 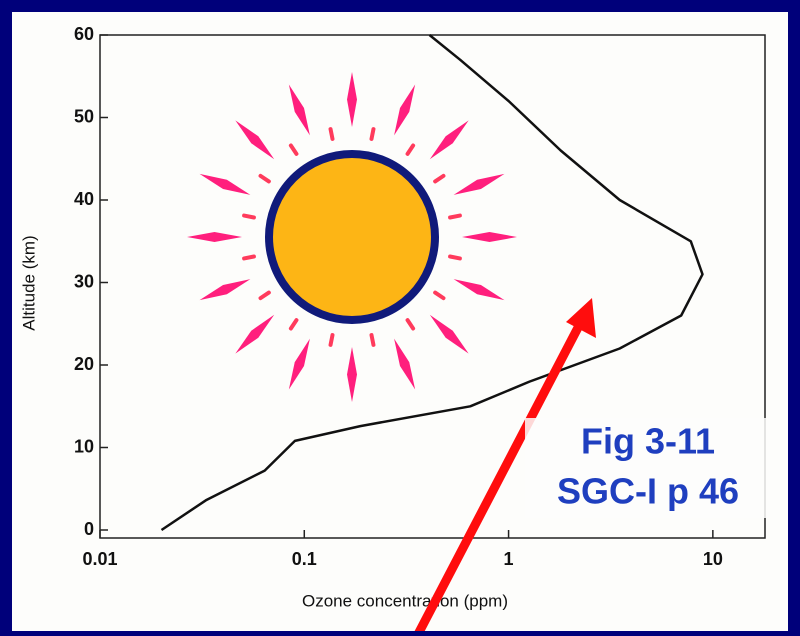 I want to click on annotation: Fig 3-11, so click(x=648, y=441).